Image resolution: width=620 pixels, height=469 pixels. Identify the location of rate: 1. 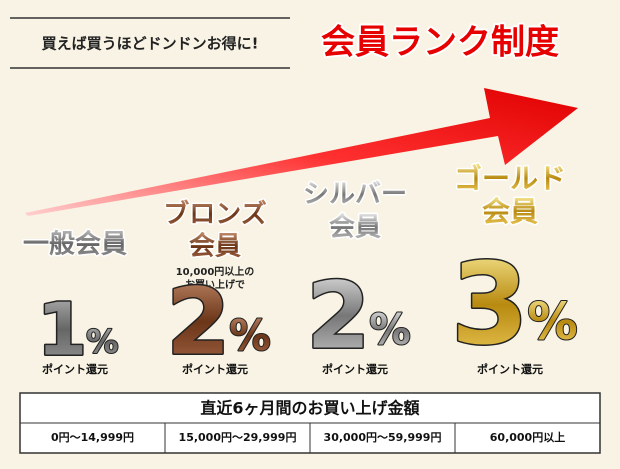
(62, 330).